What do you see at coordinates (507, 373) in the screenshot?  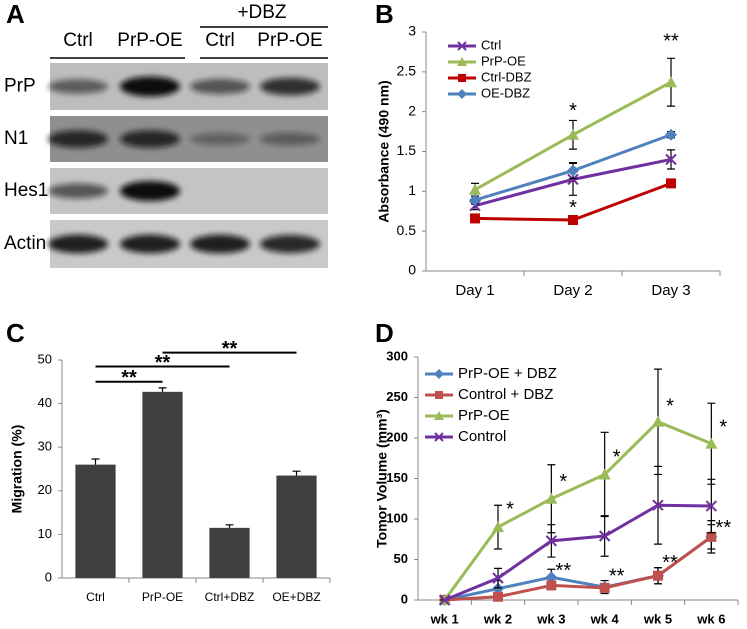 I see `legend-label: PrP-OE + DBZ` at bounding box center [507, 373].